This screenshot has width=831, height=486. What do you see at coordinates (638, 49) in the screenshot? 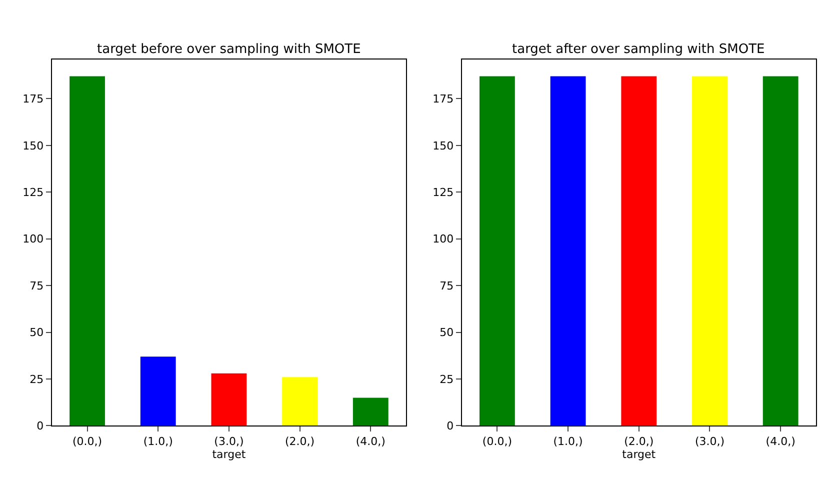
I see `chart-title: target after over sampling with SMOTE` at bounding box center [638, 49].